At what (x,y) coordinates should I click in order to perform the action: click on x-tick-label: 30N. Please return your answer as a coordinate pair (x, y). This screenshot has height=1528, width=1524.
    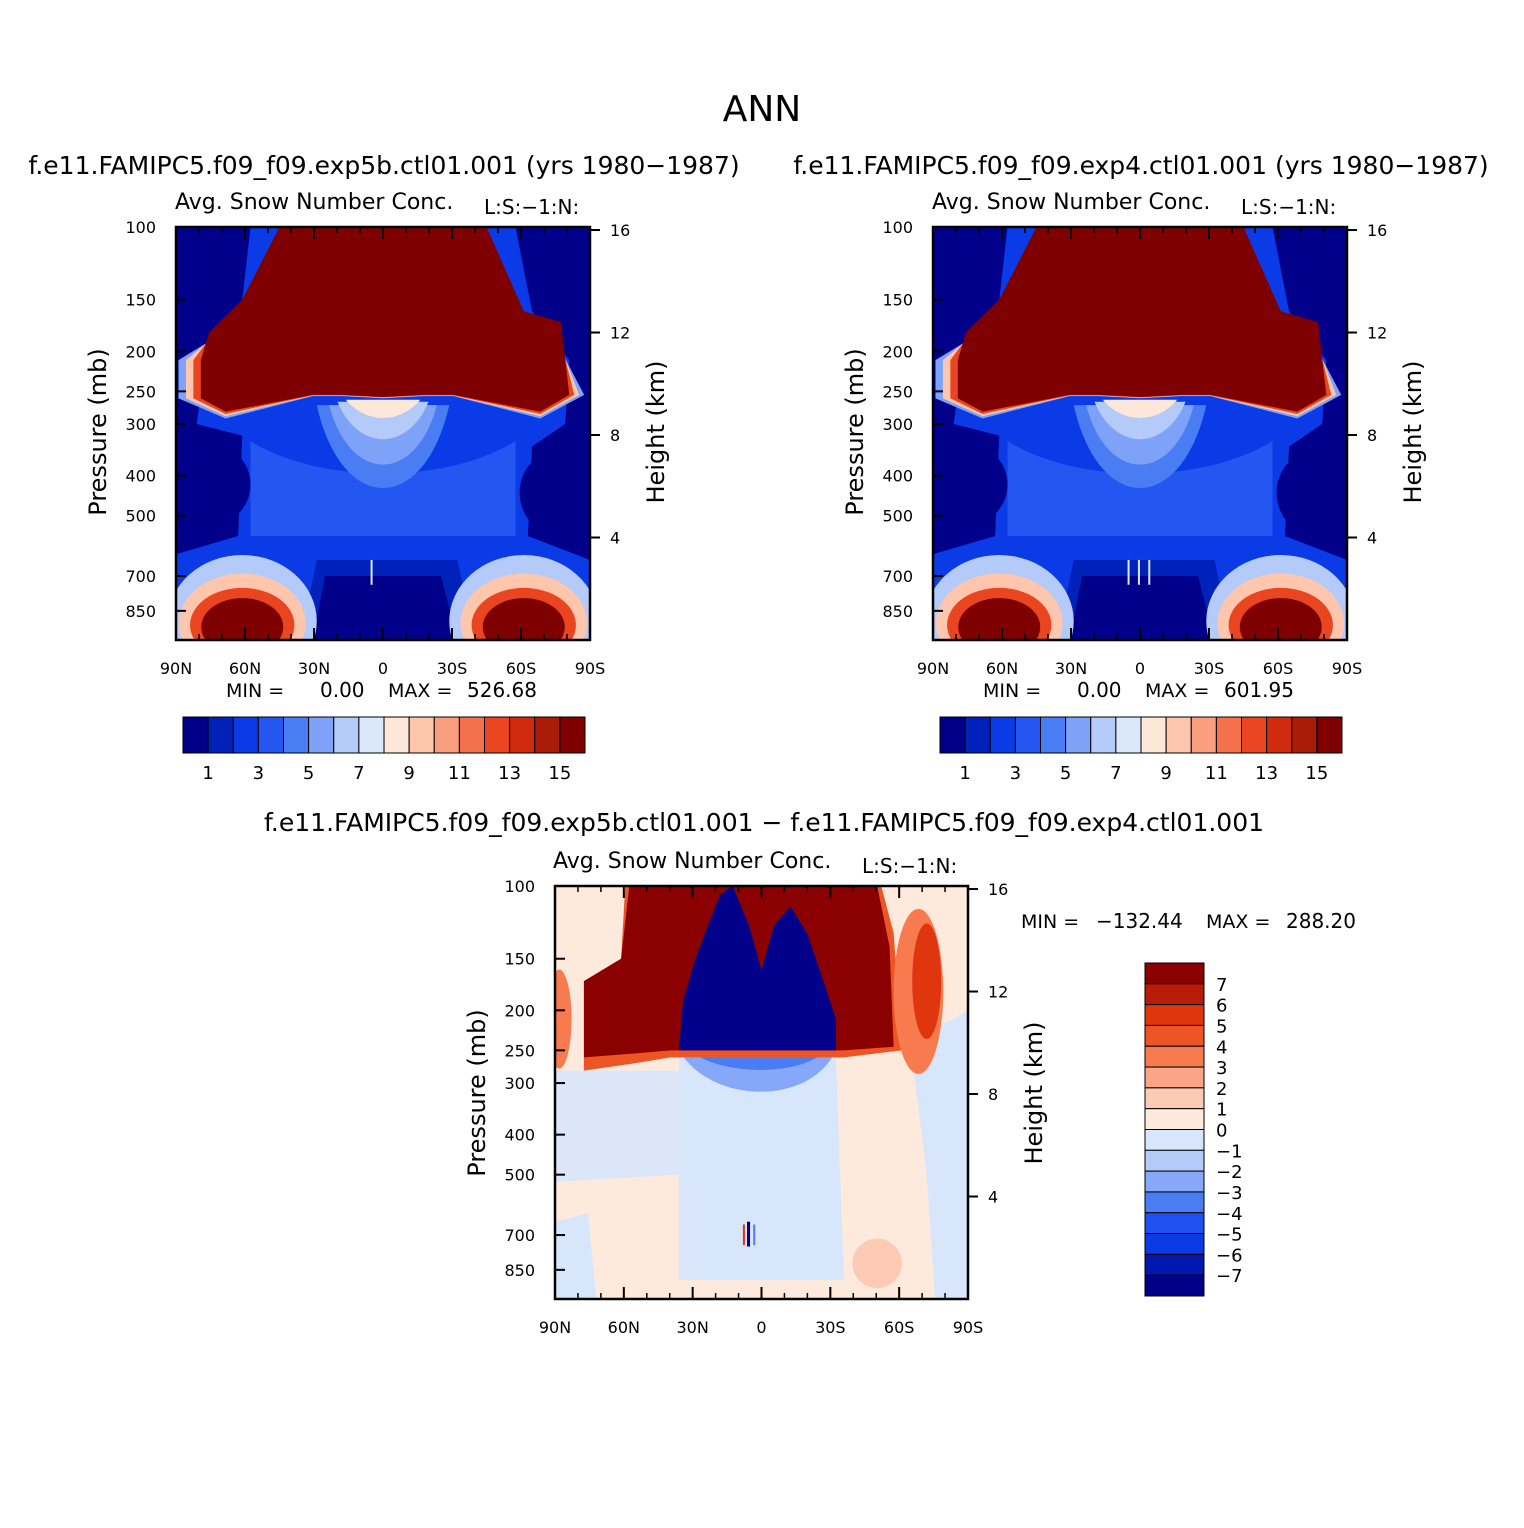
    Looking at the image, I should click on (314, 668).